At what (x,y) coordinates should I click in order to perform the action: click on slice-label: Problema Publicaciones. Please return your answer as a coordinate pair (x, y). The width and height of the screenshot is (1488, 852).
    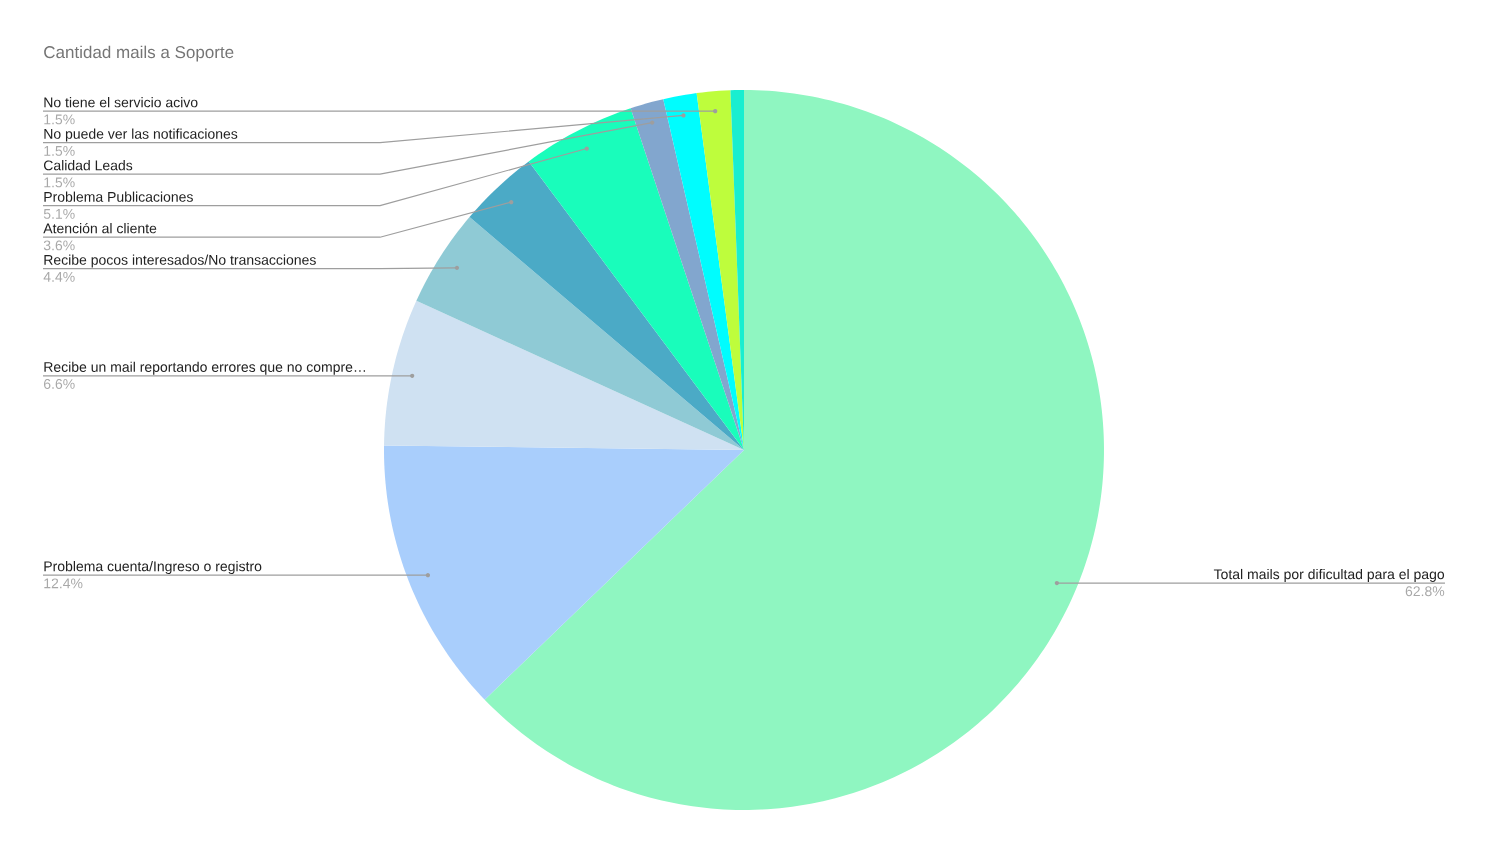
    Looking at the image, I should click on (118, 196).